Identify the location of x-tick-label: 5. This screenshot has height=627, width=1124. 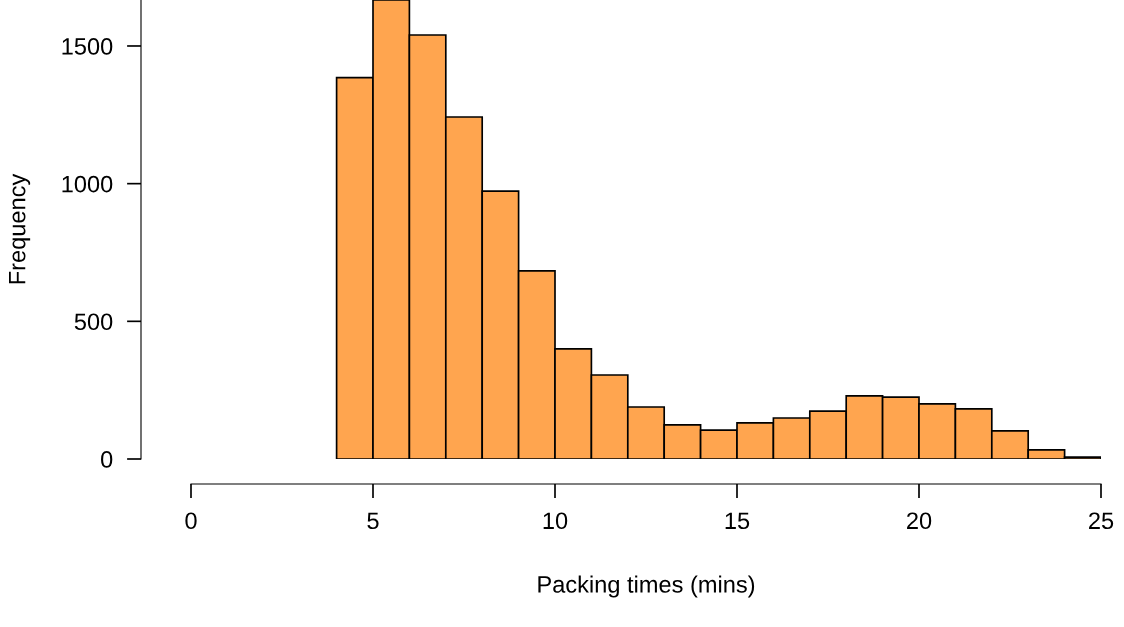
(373, 521).